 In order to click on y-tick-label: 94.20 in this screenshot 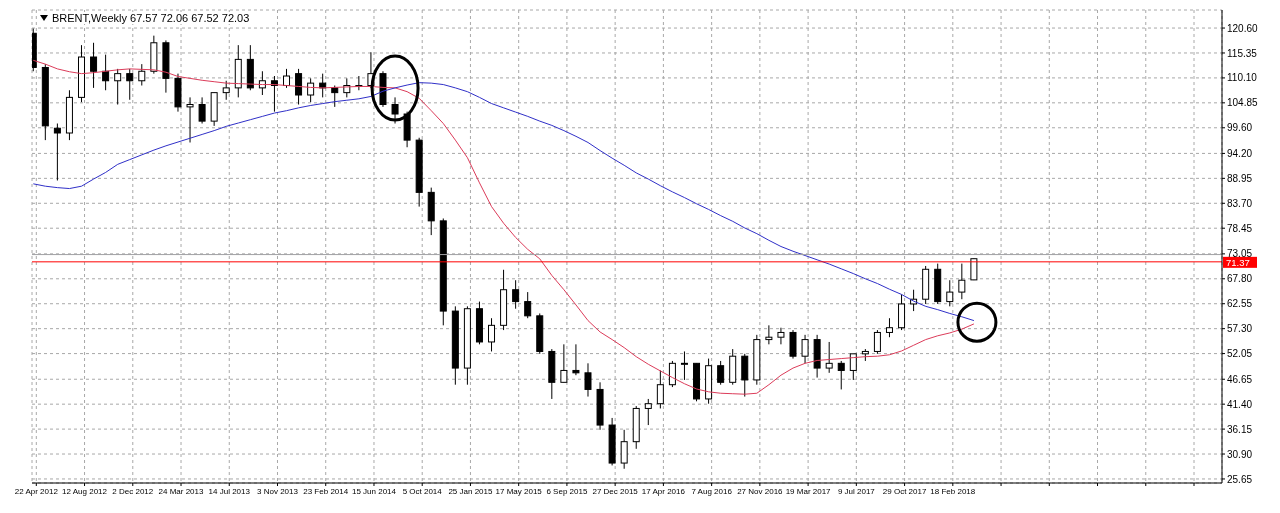, I will do `click(1240, 153)`.